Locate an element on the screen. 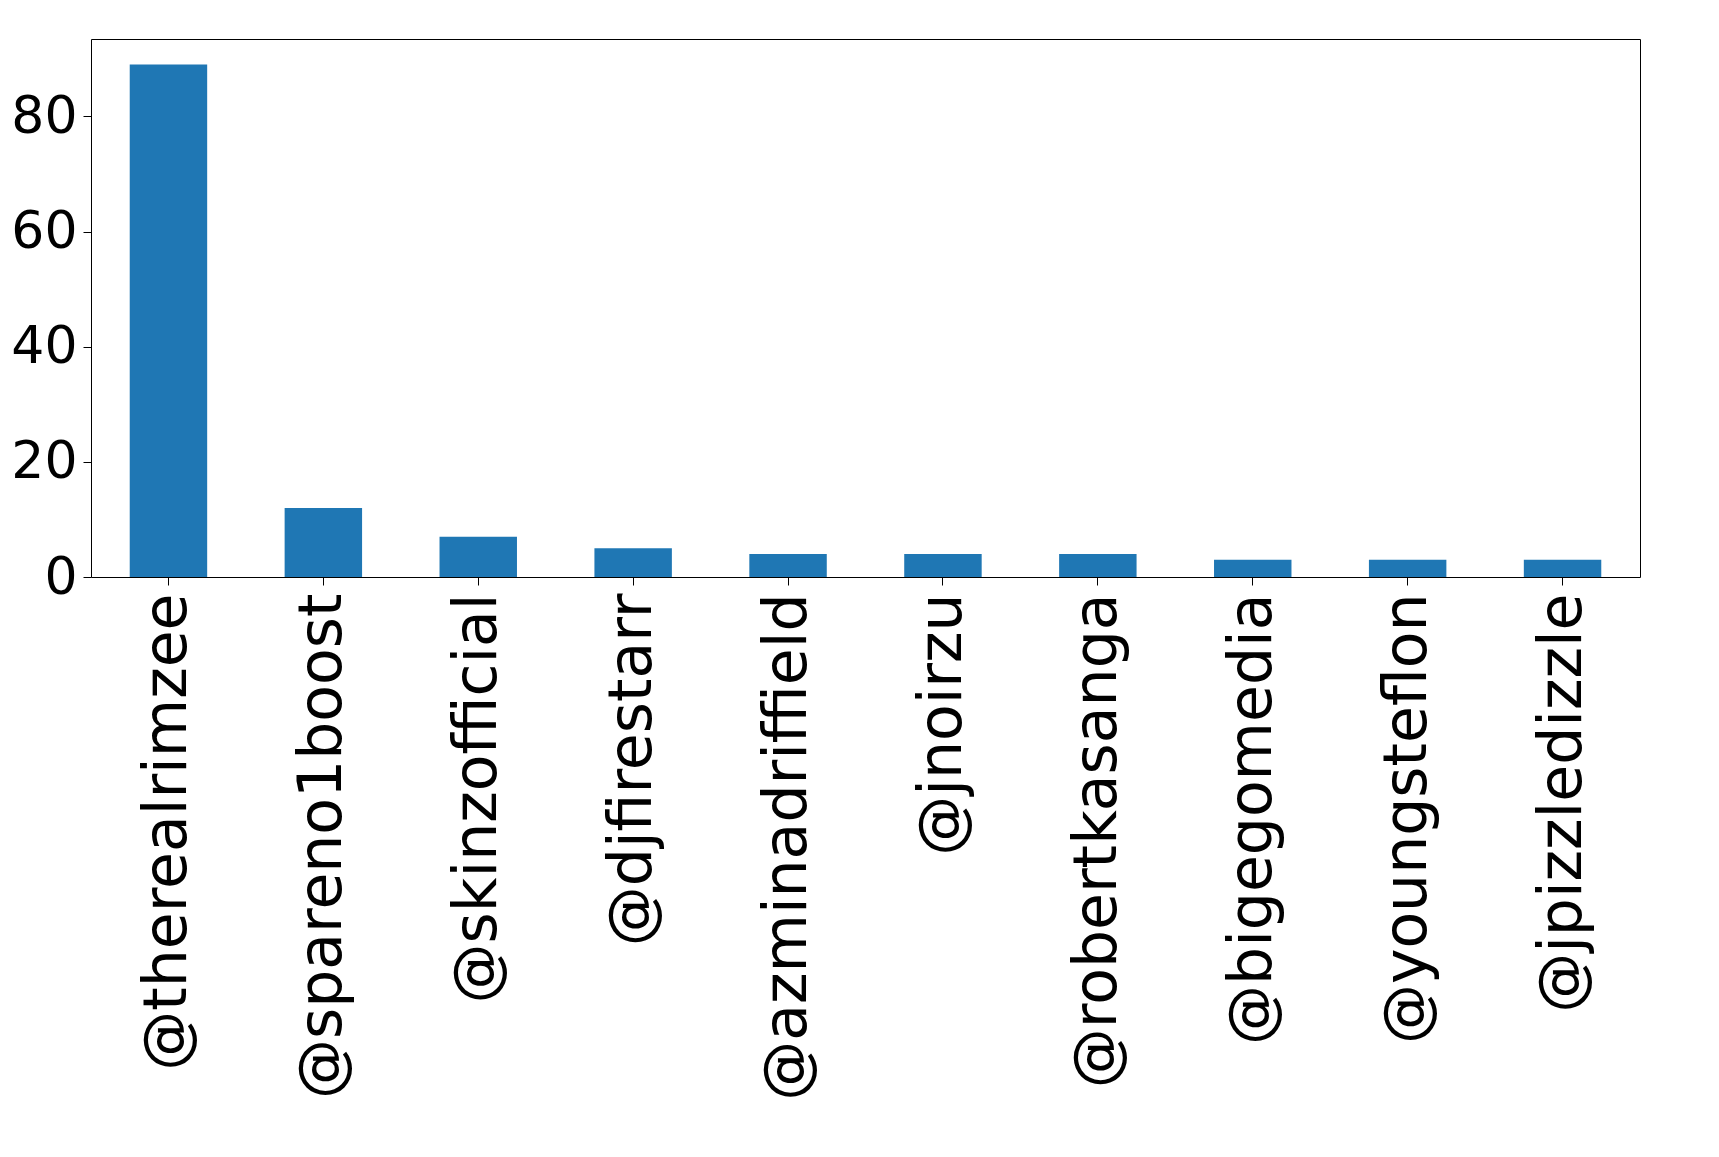  y-tick-label: 40 is located at coordinates (44, 345).